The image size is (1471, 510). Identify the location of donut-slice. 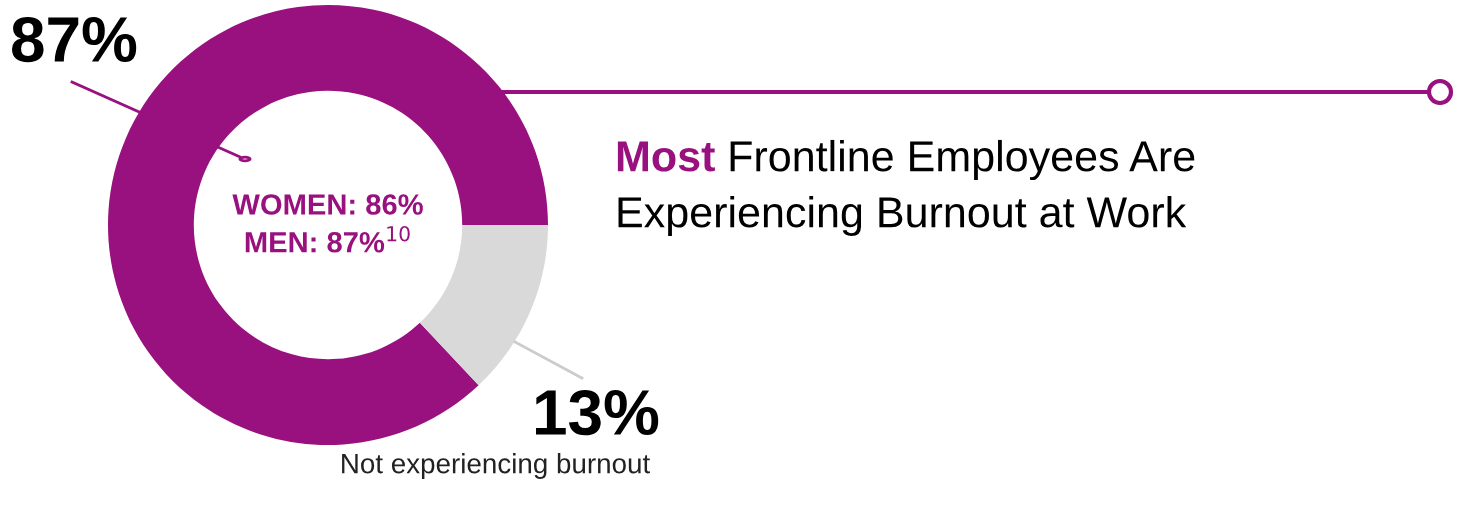
(483, 305).